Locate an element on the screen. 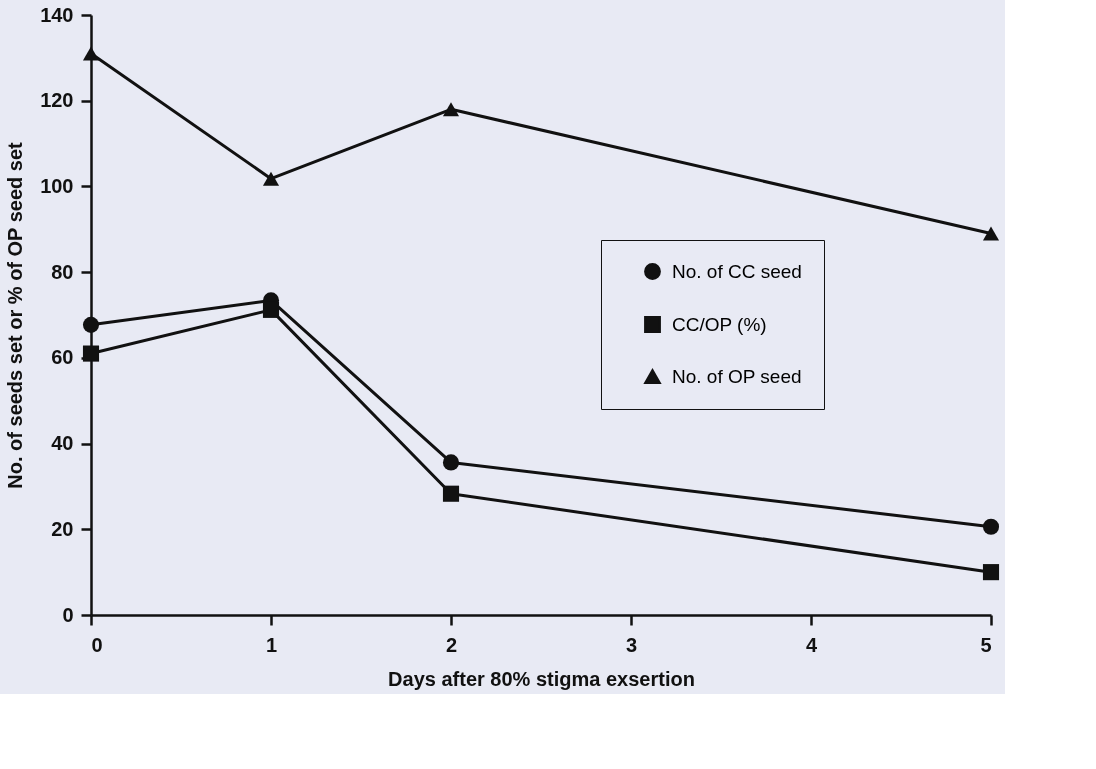  y-tick-label: 40 is located at coordinates (62, 443).